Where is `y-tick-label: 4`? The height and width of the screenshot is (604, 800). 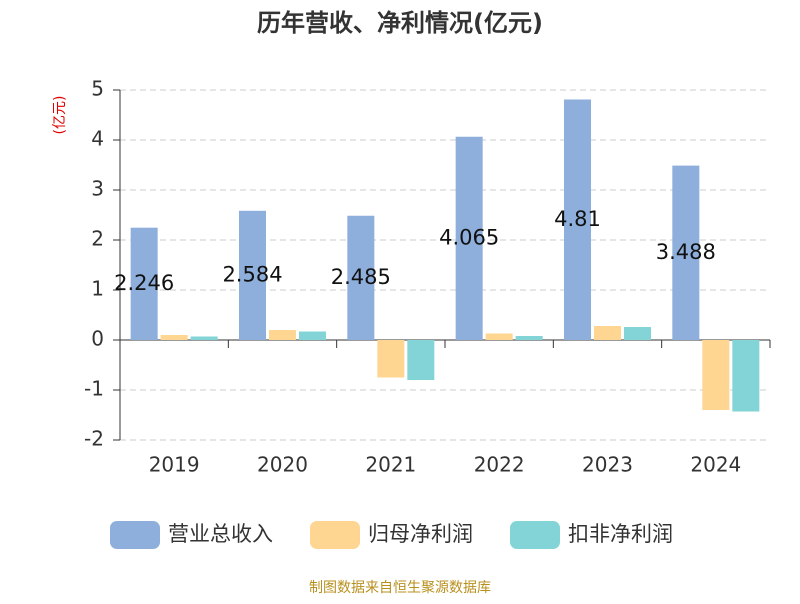 y-tick-label: 4 is located at coordinates (97, 139).